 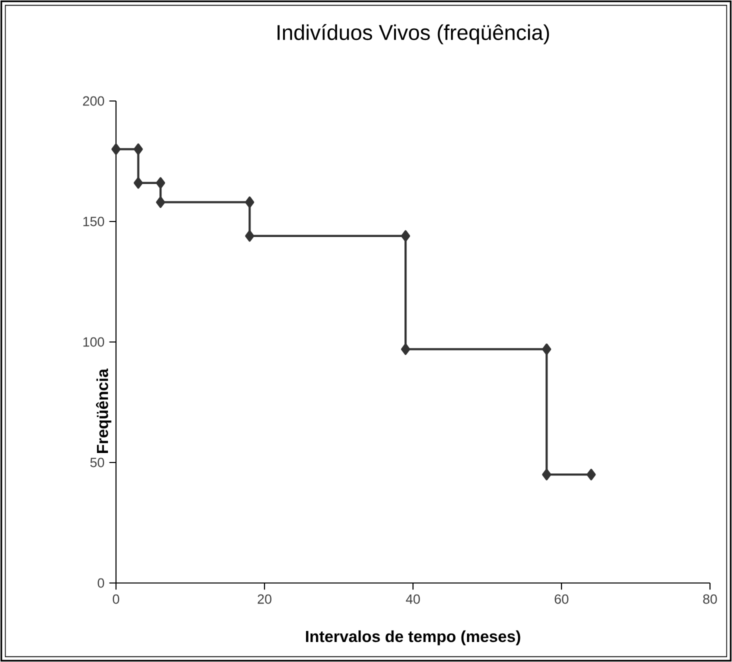 I want to click on x-tick-label: 80, so click(x=710, y=599).